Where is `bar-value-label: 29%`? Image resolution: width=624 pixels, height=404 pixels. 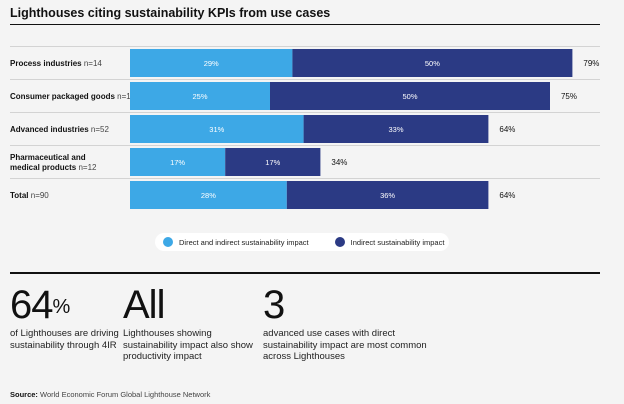
bar-value-label: 29% is located at coordinates (211, 63).